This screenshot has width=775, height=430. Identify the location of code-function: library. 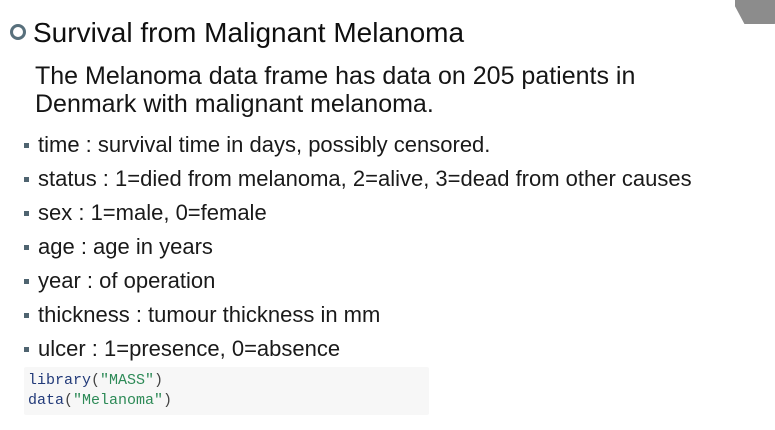
(60, 380).